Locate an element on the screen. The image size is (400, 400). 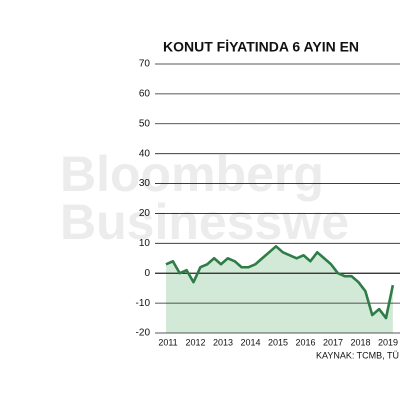
x-tick-label: 2013 is located at coordinates (223, 342).